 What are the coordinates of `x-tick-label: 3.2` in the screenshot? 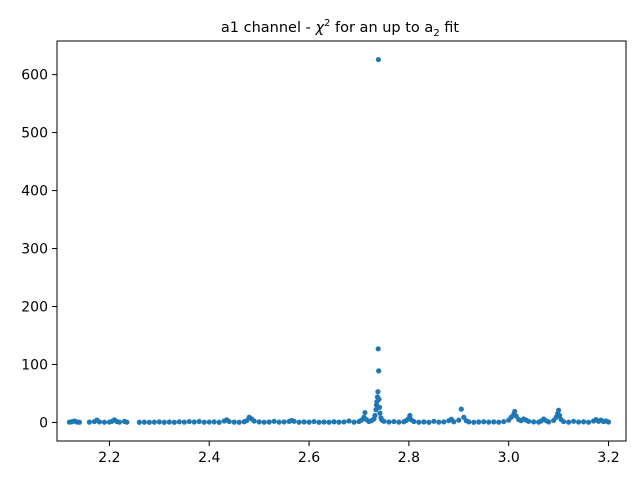 It's located at (608, 458).